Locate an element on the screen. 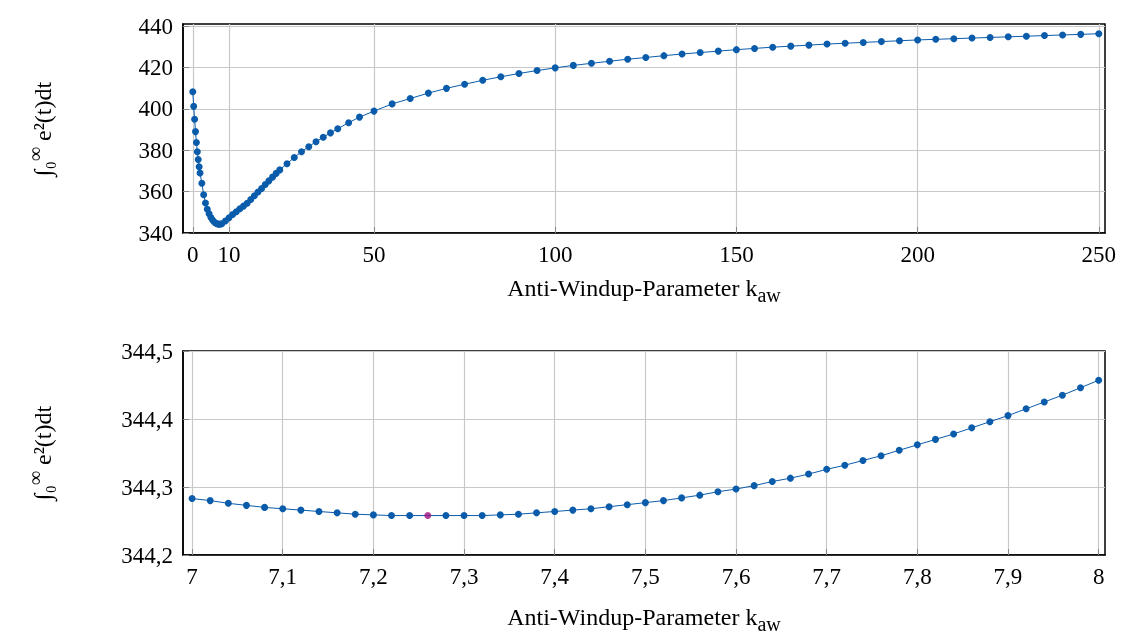  x-tick-label: 7,6 is located at coordinates (736, 576).